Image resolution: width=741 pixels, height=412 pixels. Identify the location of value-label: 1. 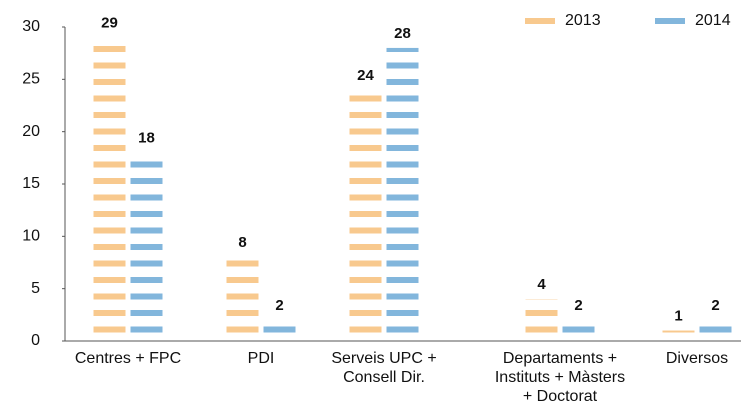
(678, 316).